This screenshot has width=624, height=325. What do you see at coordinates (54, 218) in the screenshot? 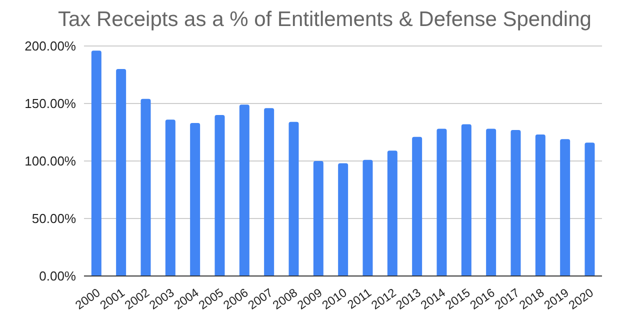
I see `y-tick-label: 50.00%` at bounding box center [54, 218].